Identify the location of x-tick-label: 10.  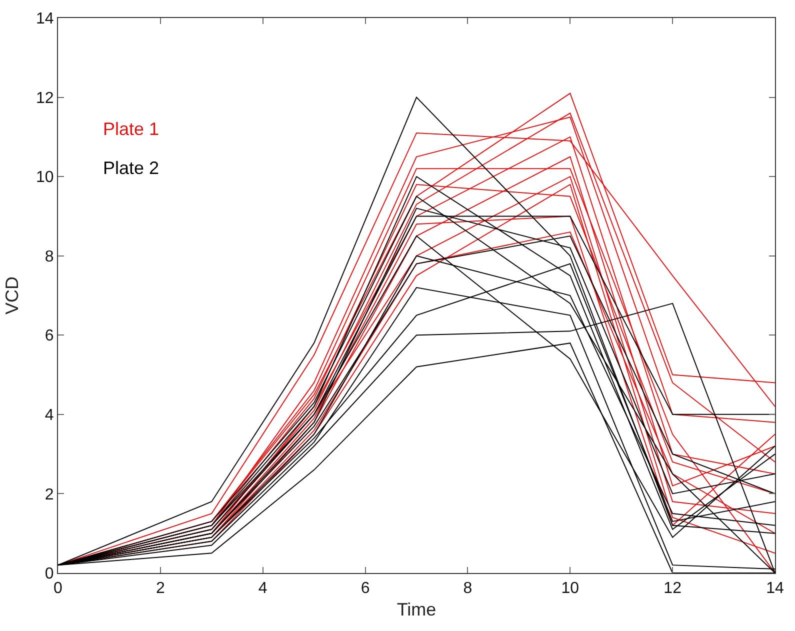
(570, 589).